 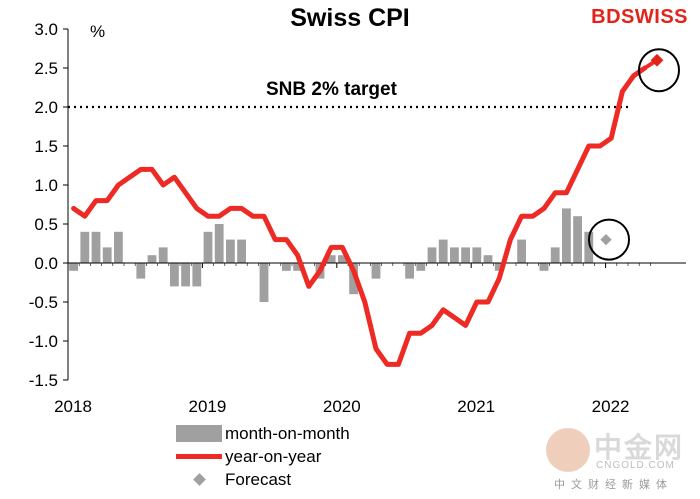 What do you see at coordinates (207, 406) in the screenshot?
I see `x-tick-label: 2019` at bounding box center [207, 406].